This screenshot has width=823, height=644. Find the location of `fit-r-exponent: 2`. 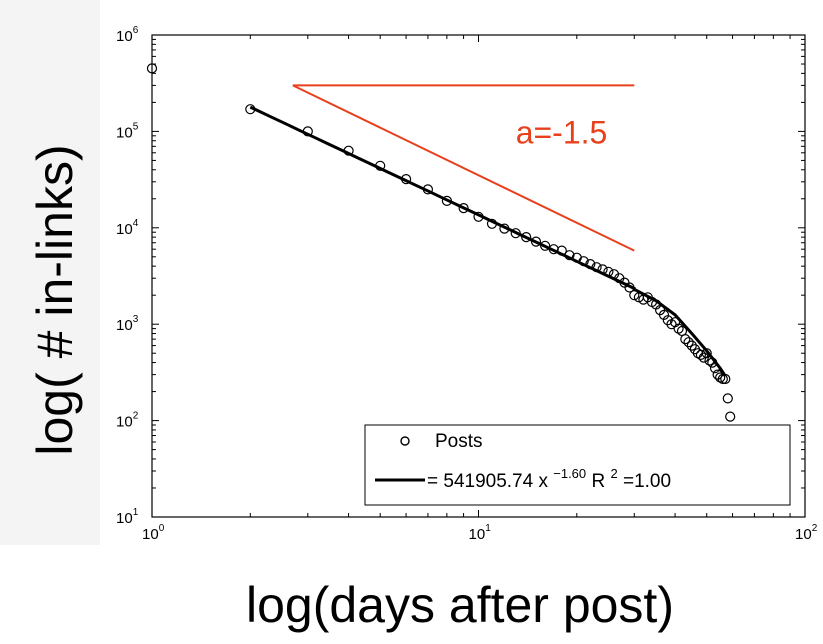

fit-r-exponent: 2 is located at coordinates (613, 473).